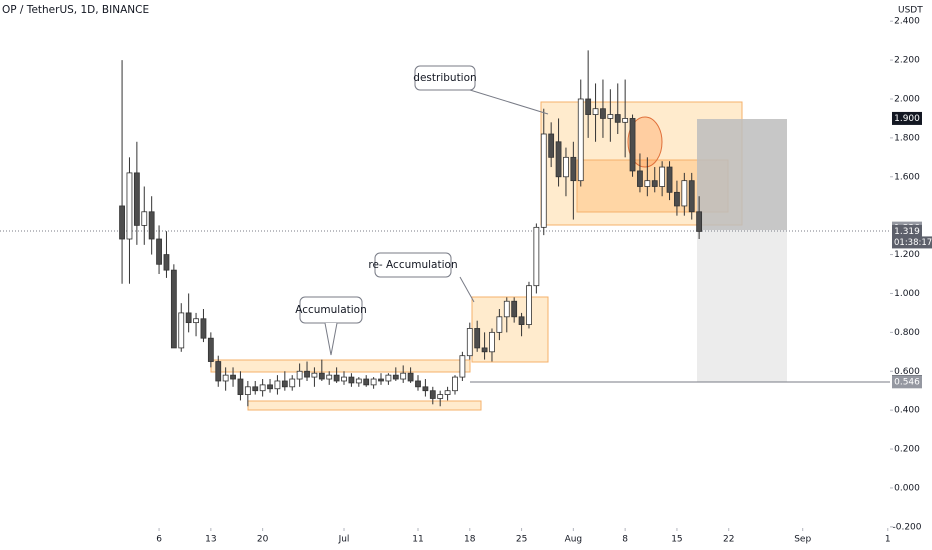 The height and width of the screenshot is (550, 932). I want to click on y-tick-label: 1.200, so click(907, 255).